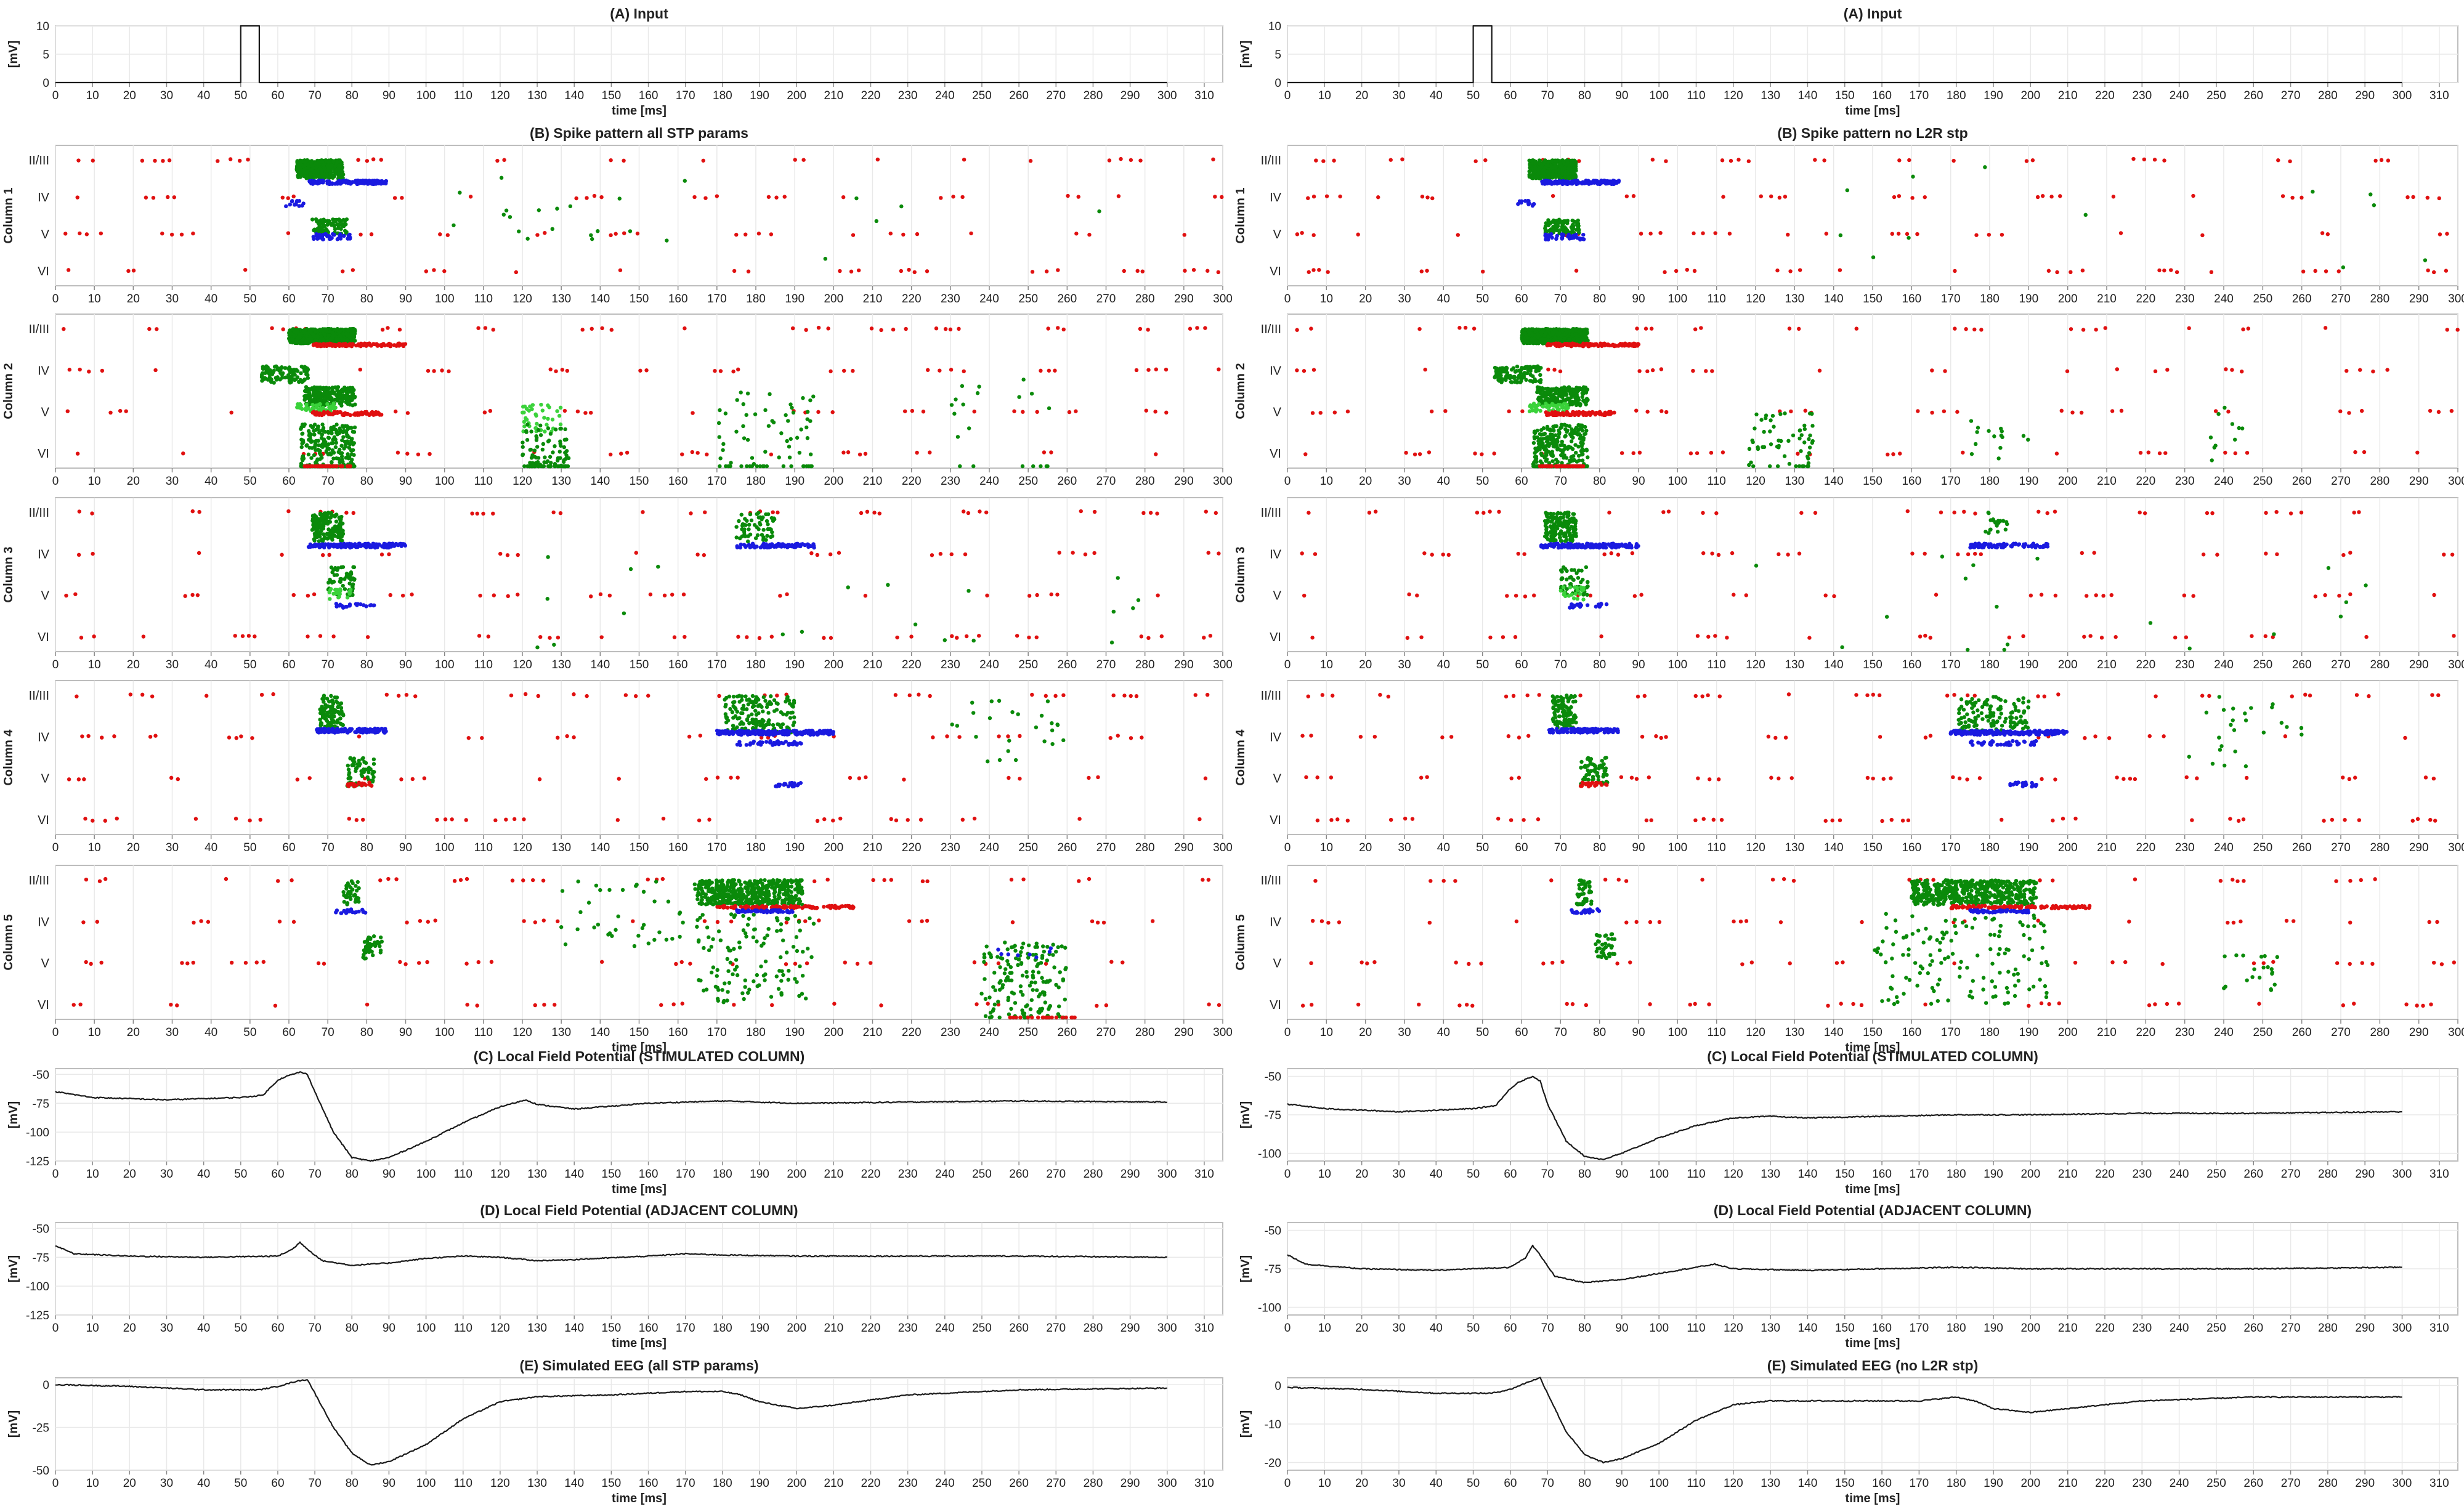 This screenshot has width=2464, height=1509. Describe the element at coordinates (678, 664) in the screenshot. I see `raster-tick-label-x: 160` at that location.